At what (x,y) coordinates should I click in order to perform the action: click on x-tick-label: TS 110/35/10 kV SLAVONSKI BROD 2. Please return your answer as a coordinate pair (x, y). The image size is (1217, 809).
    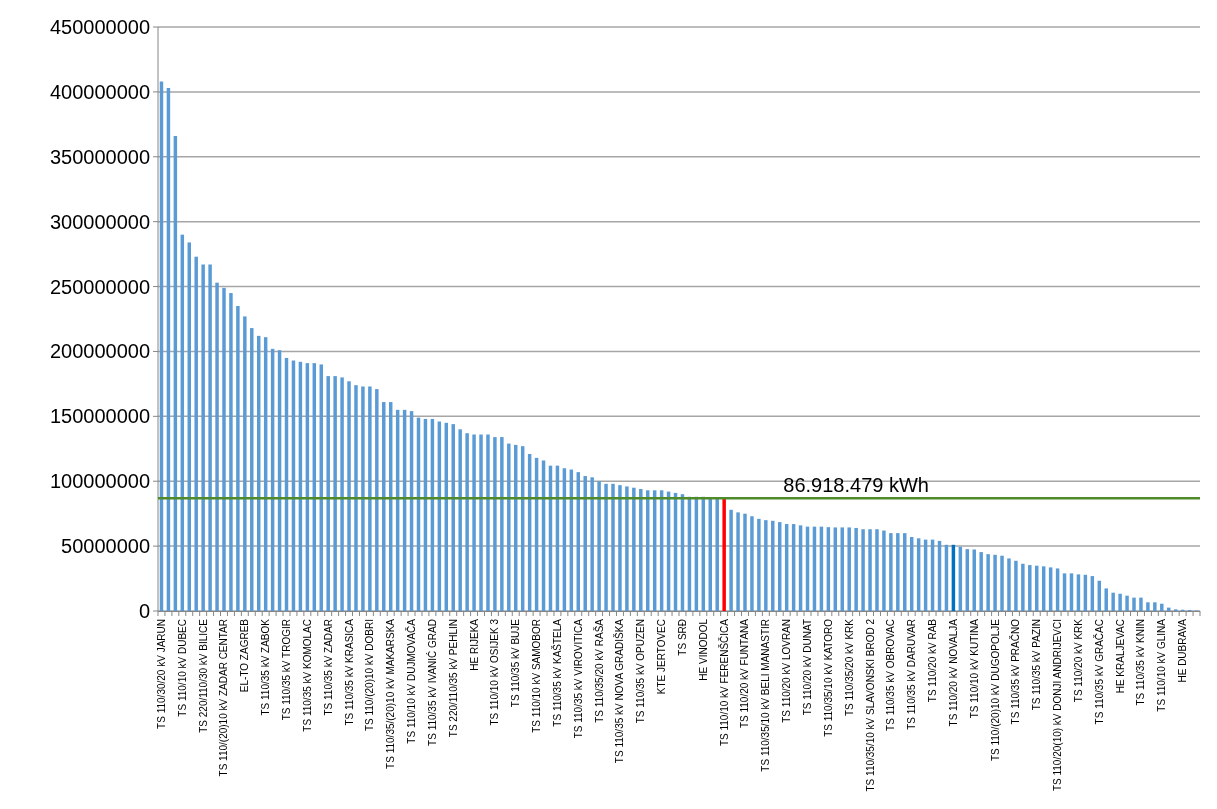
    Looking at the image, I should click on (870, 705).